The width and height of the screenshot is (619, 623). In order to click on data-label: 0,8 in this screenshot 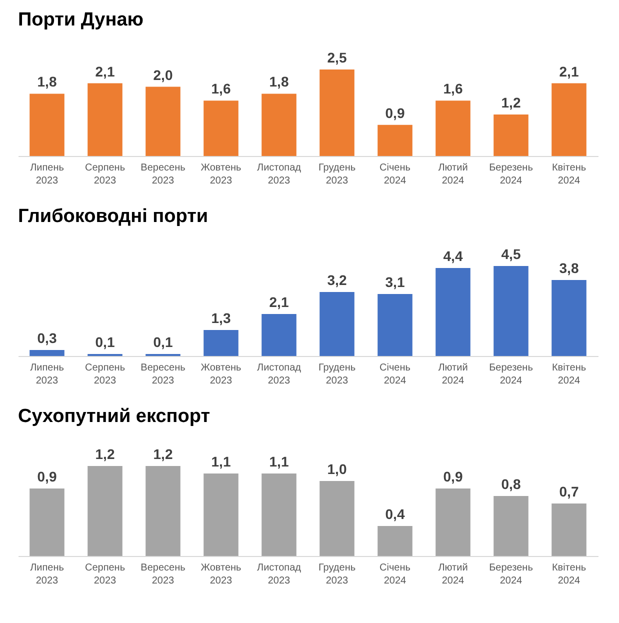, I will do `click(511, 484)`.